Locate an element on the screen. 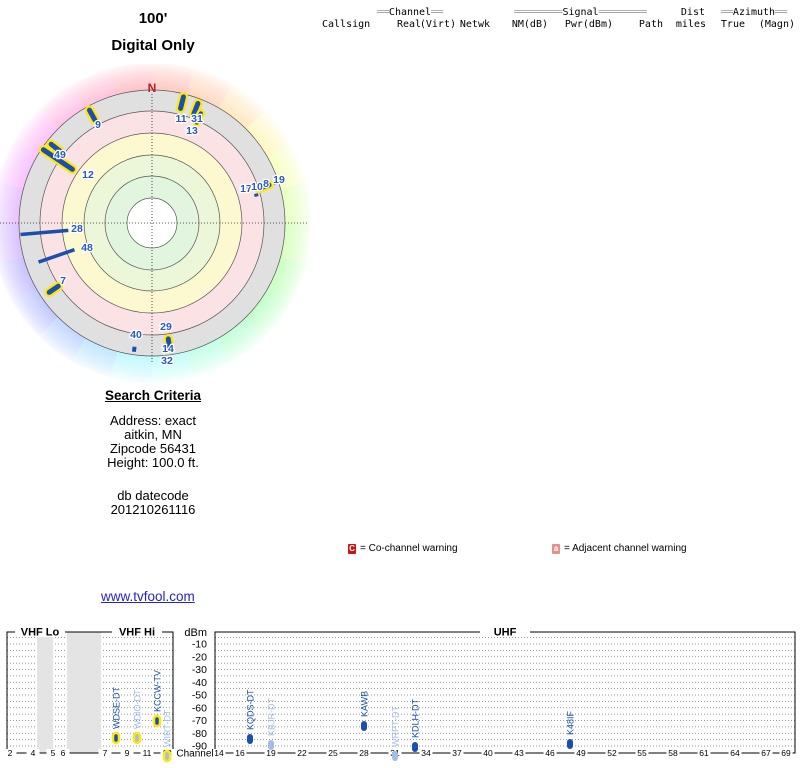 This screenshot has height=768, width=800. channel-axis-title: Channel is located at coordinates (194, 754).